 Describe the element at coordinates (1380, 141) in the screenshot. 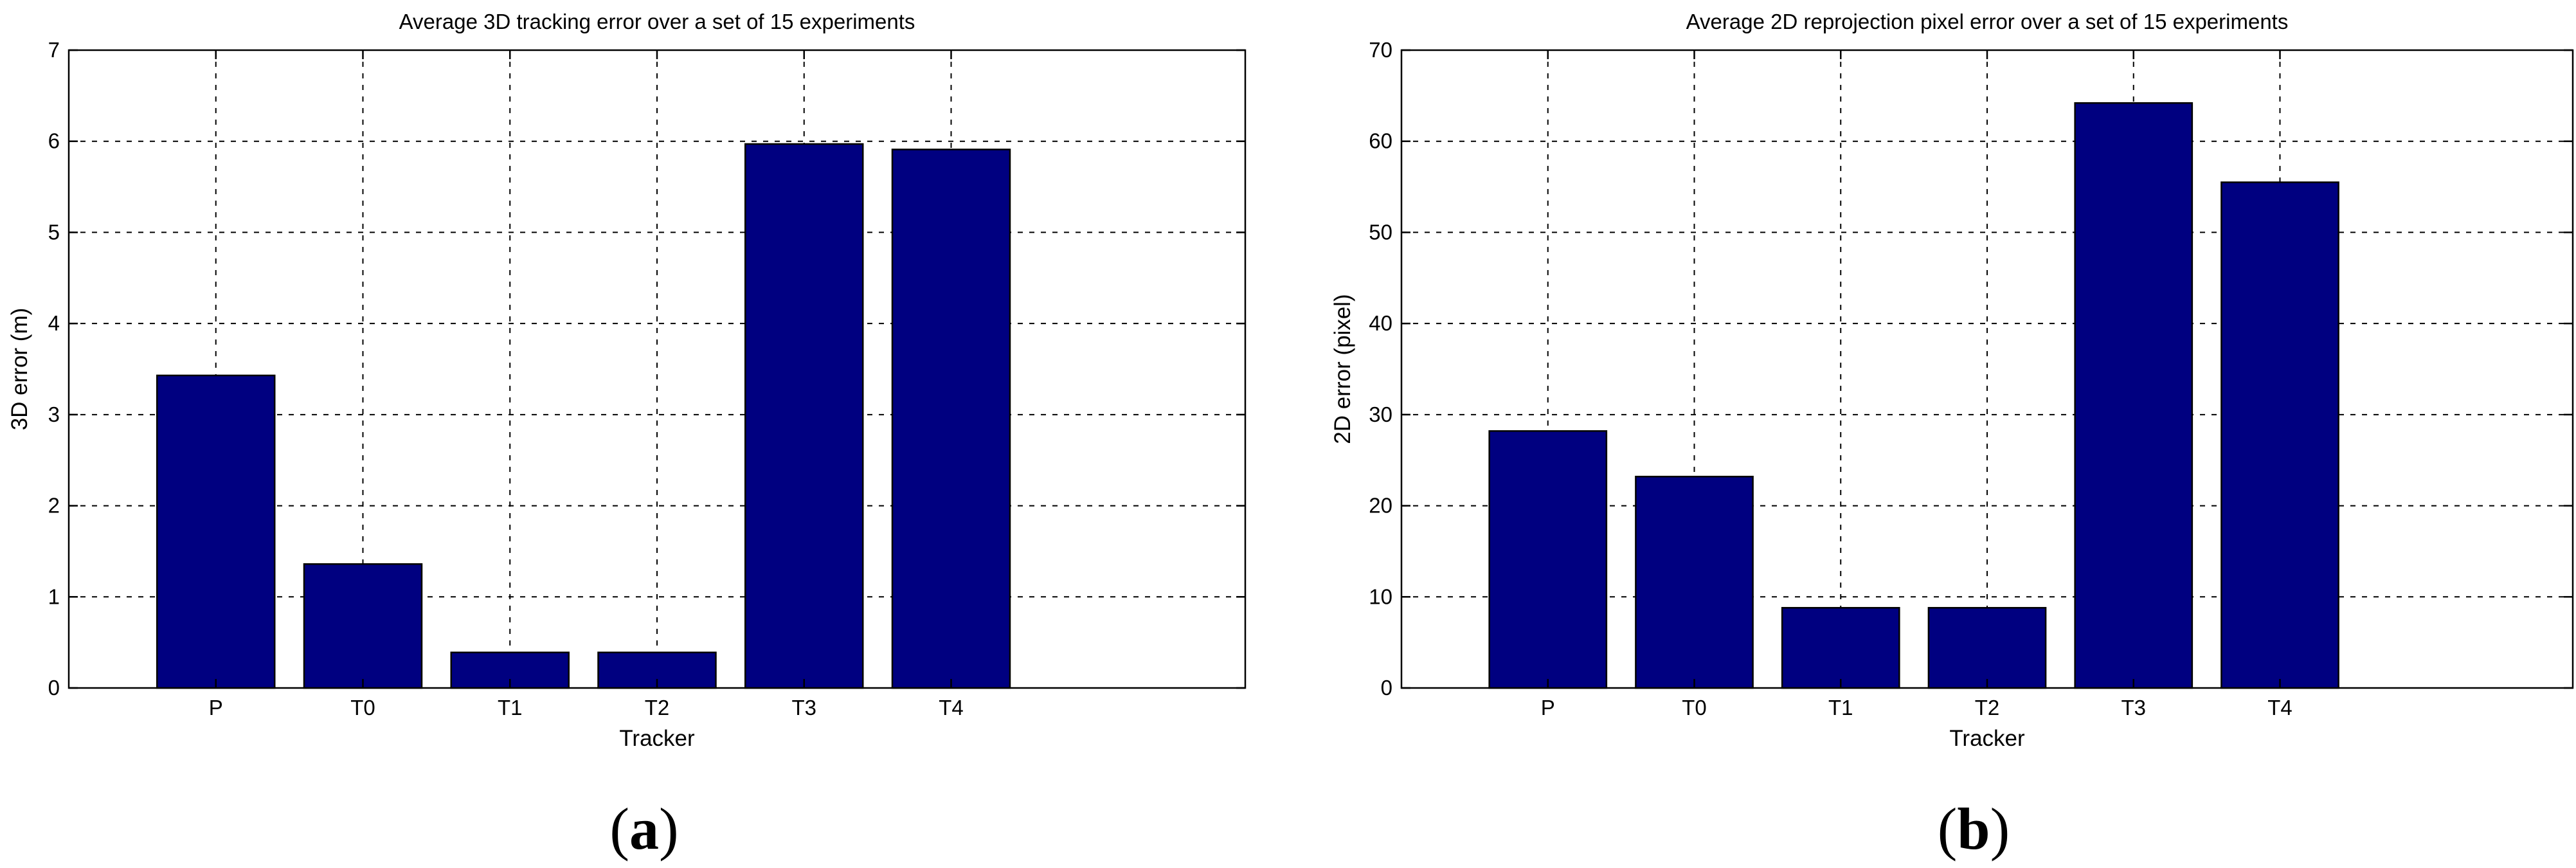

I see `y-tick-label: 60` at that location.